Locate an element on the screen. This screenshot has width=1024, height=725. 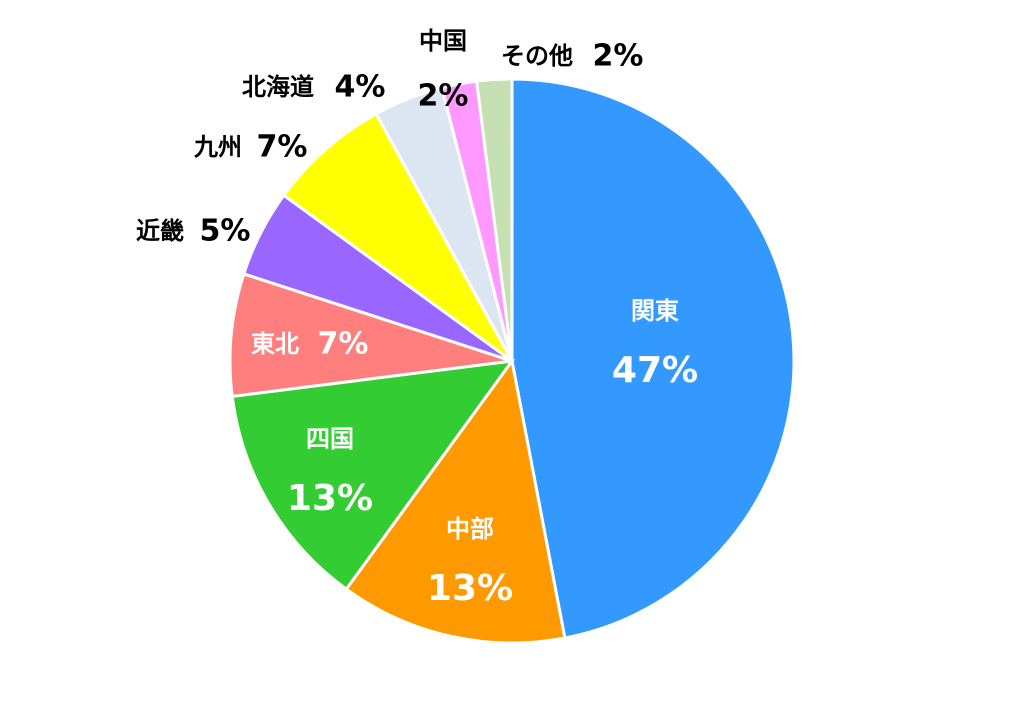
slice-name: 関東 is located at coordinates (655, 311).